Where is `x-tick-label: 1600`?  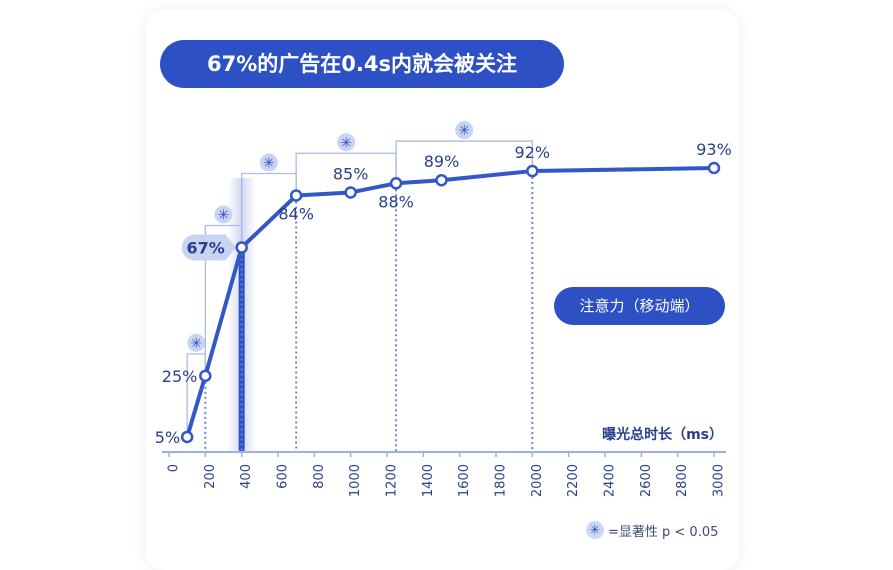
x-tick-label: 1600 is located at coordinates (464, 480).